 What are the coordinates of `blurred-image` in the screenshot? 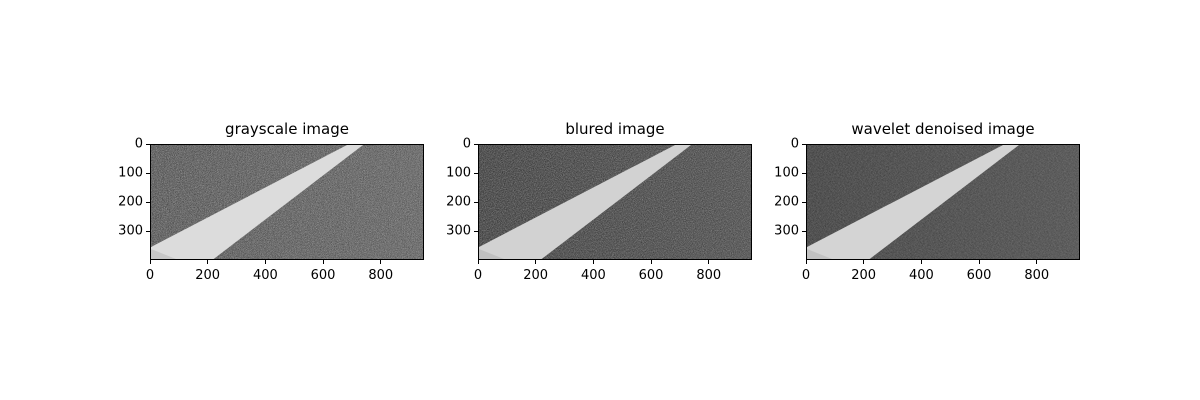 It's located at (615, 202).